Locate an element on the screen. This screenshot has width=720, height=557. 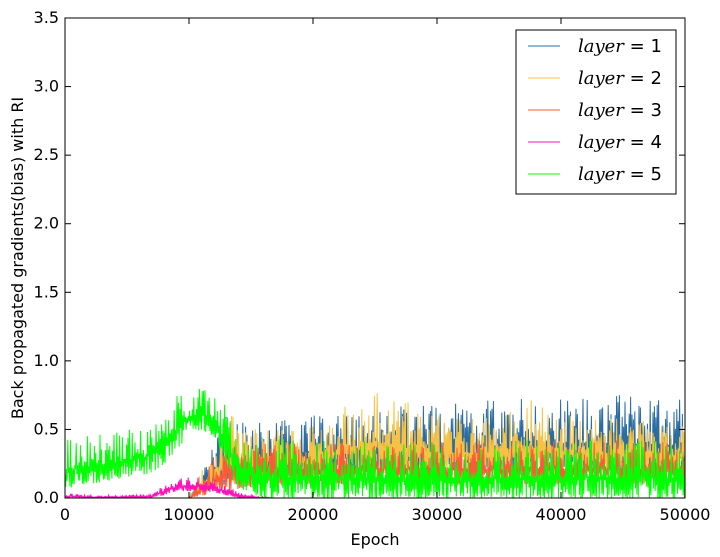
x-tick-label: 50000 is located at coordinates (685, 514).